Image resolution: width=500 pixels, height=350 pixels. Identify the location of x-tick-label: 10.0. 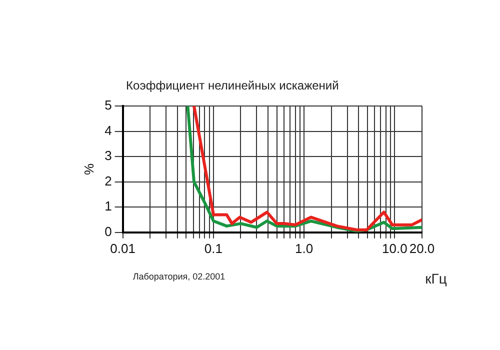
(395, 248).